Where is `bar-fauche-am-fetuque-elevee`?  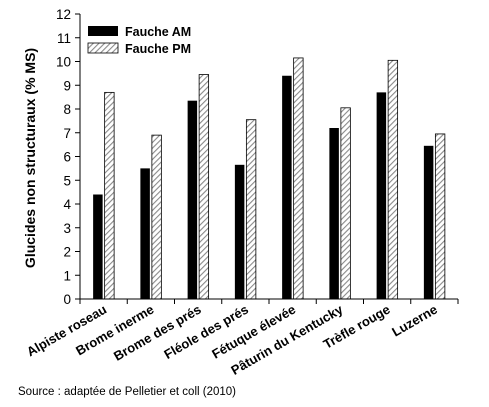 bar-fauche-am-fetuque-elevee is located at coordinates (287, 187).